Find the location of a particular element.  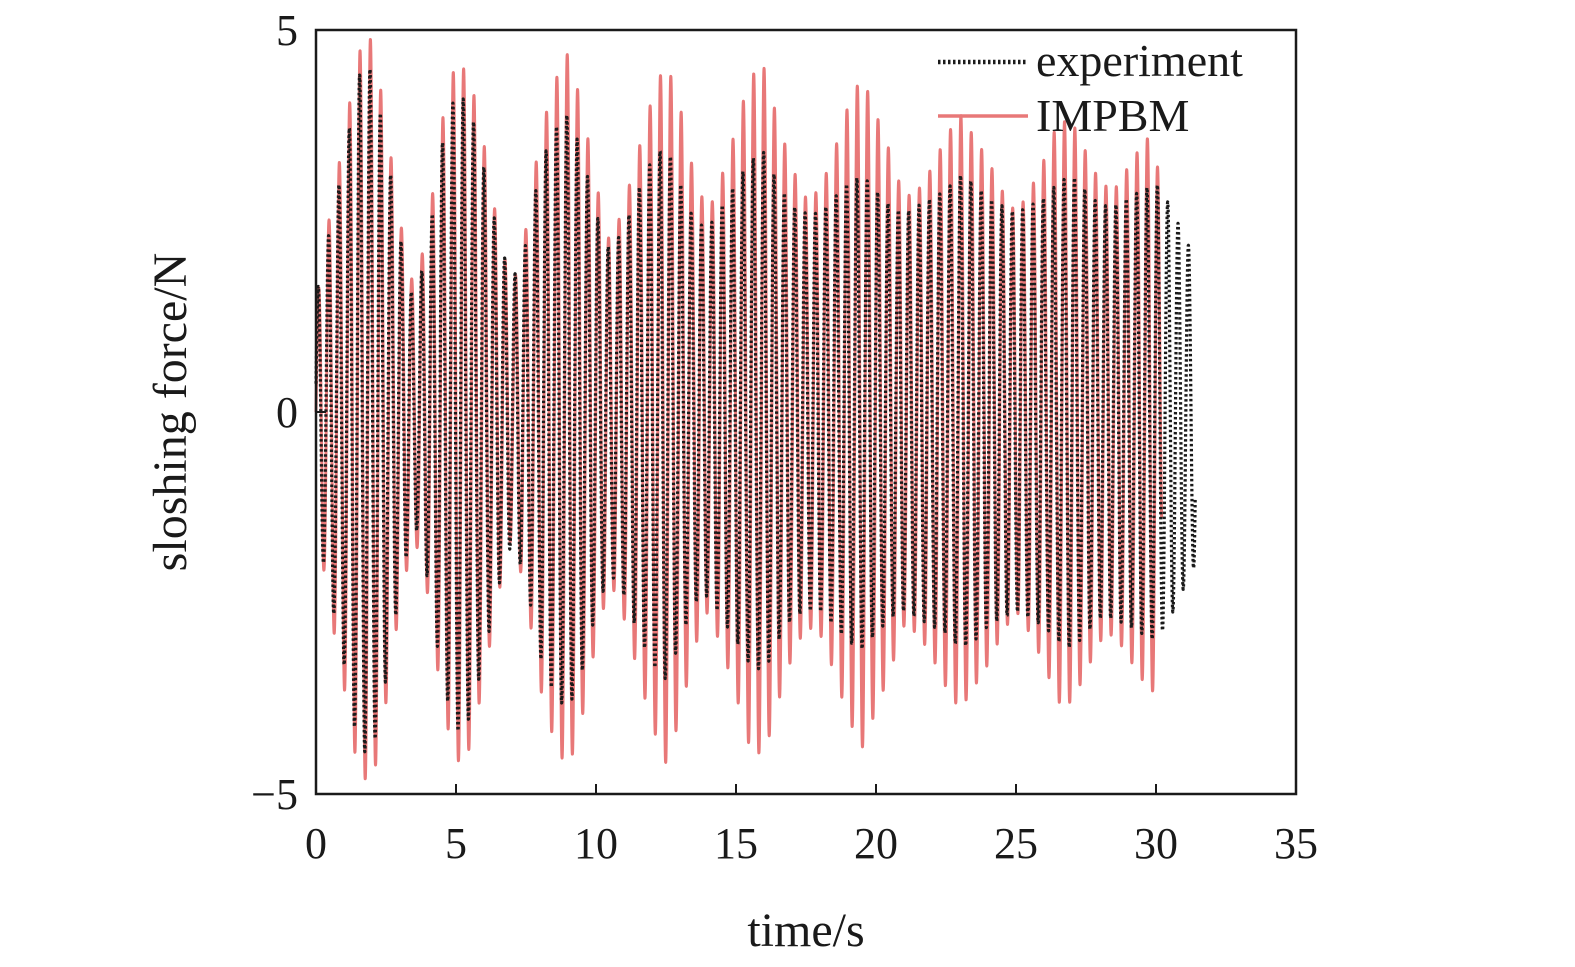

x-tick-label: 0 is located at coordinates (316, 843).